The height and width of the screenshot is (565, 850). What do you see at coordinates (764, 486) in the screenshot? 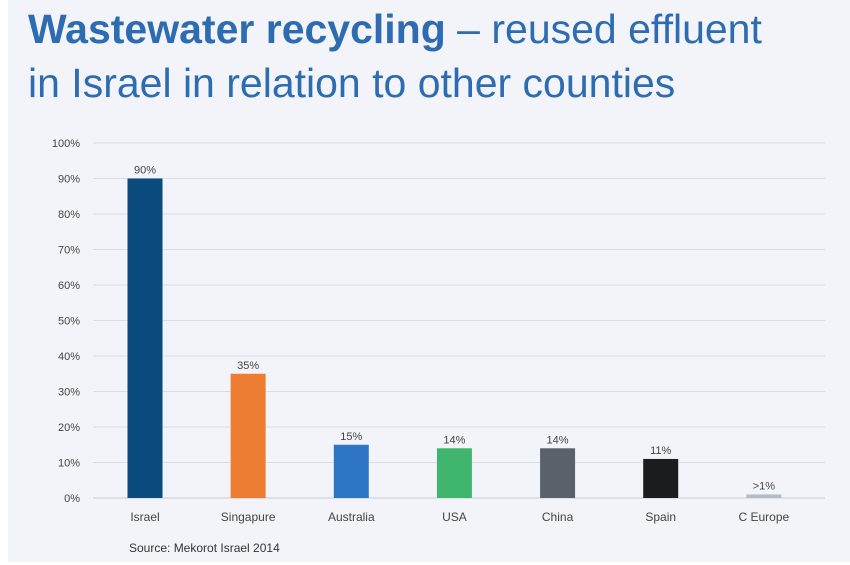
I see `data-label: >1%` at bounding box center [764, 486].